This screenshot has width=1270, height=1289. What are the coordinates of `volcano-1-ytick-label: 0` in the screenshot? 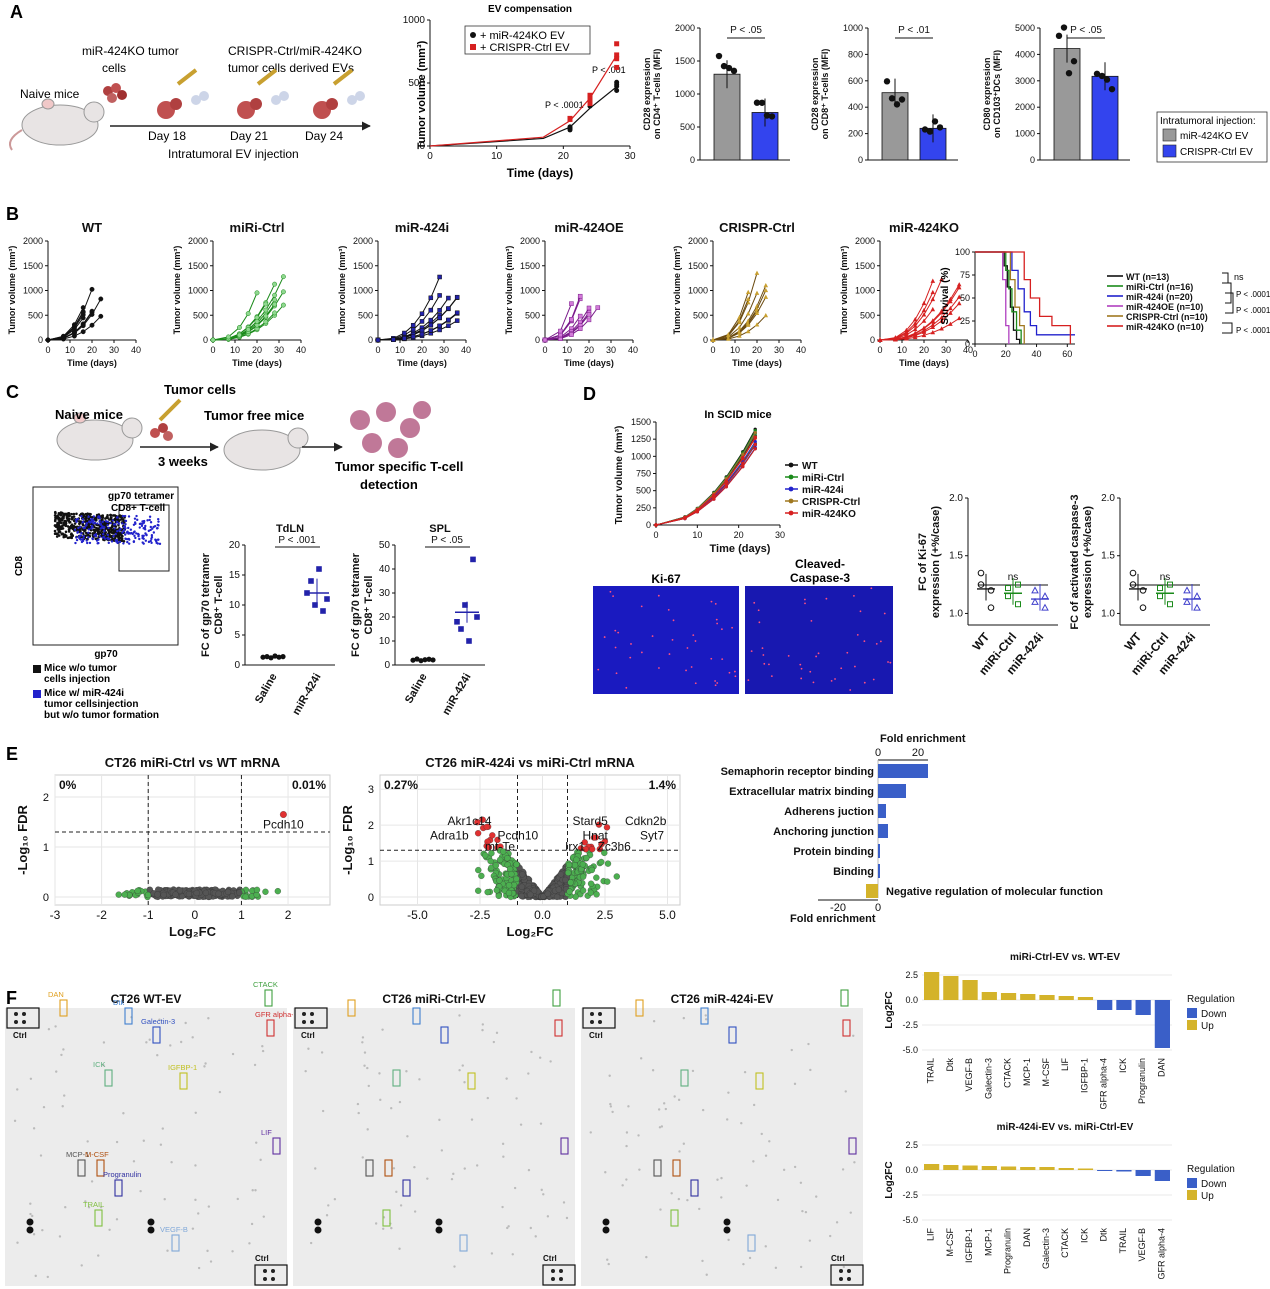 It's located at (46, 898).